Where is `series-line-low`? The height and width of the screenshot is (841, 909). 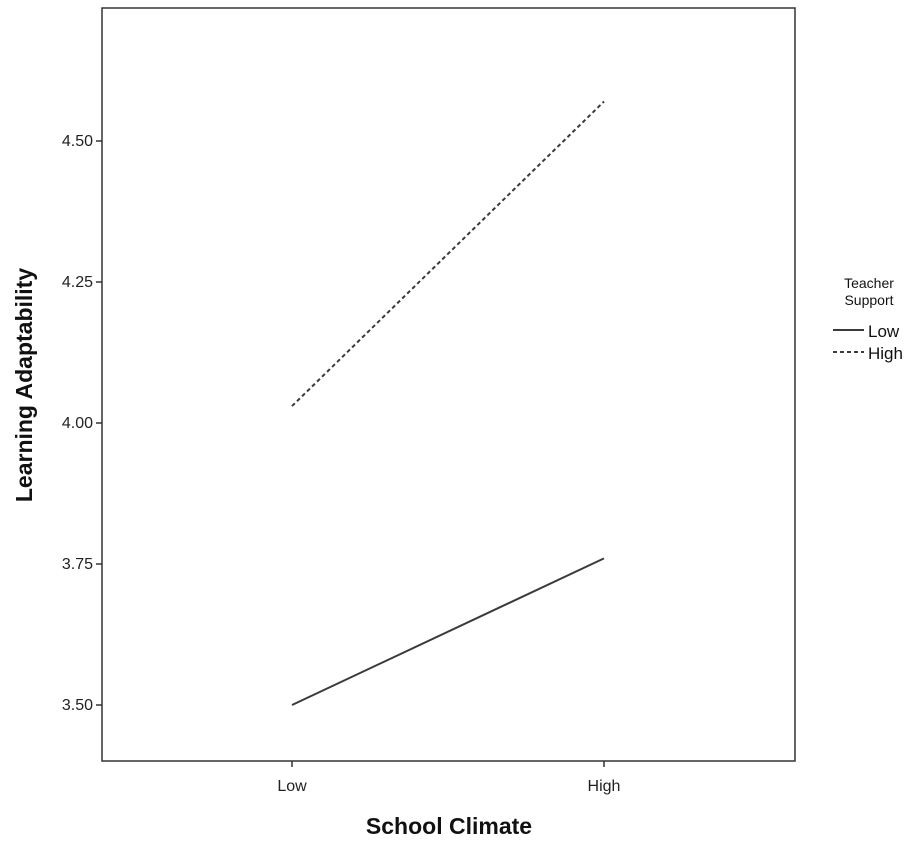
series-line-low is located at coordinates (448, 631).